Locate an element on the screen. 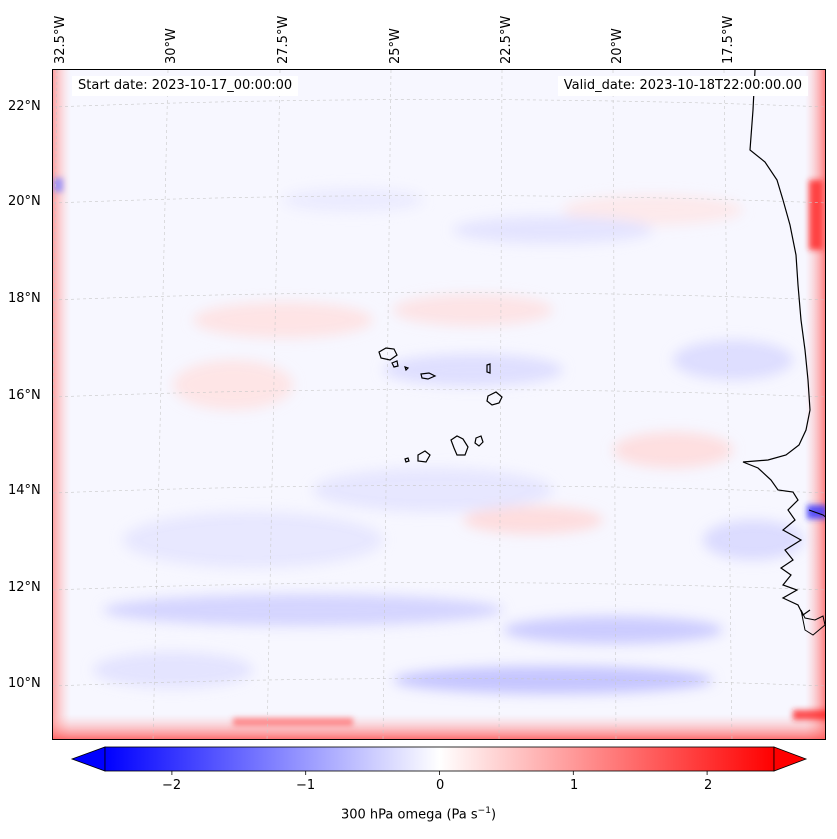 Image resolution: width=837 pixels, height=839 pixels. cape-verde-islands is located at coordinates (440, 405).